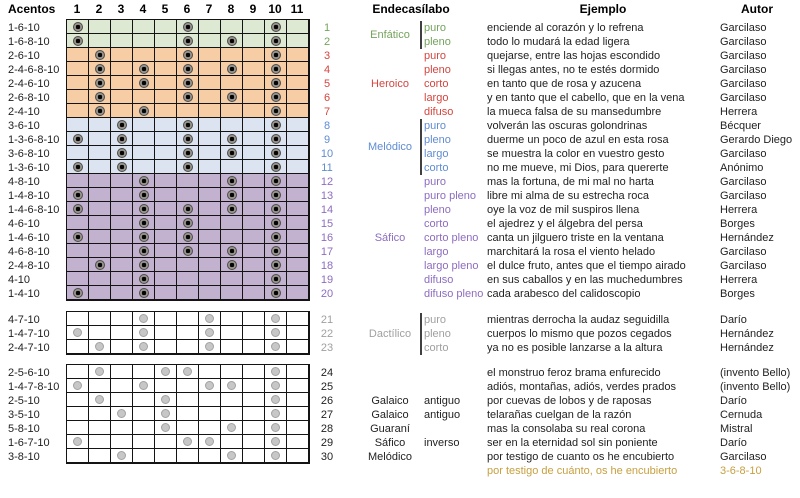 This screenshot has width=800, height=498. Describe the element at coordinates (747, 237) in the screenshot. I see `author-label: Hernández` at that location.